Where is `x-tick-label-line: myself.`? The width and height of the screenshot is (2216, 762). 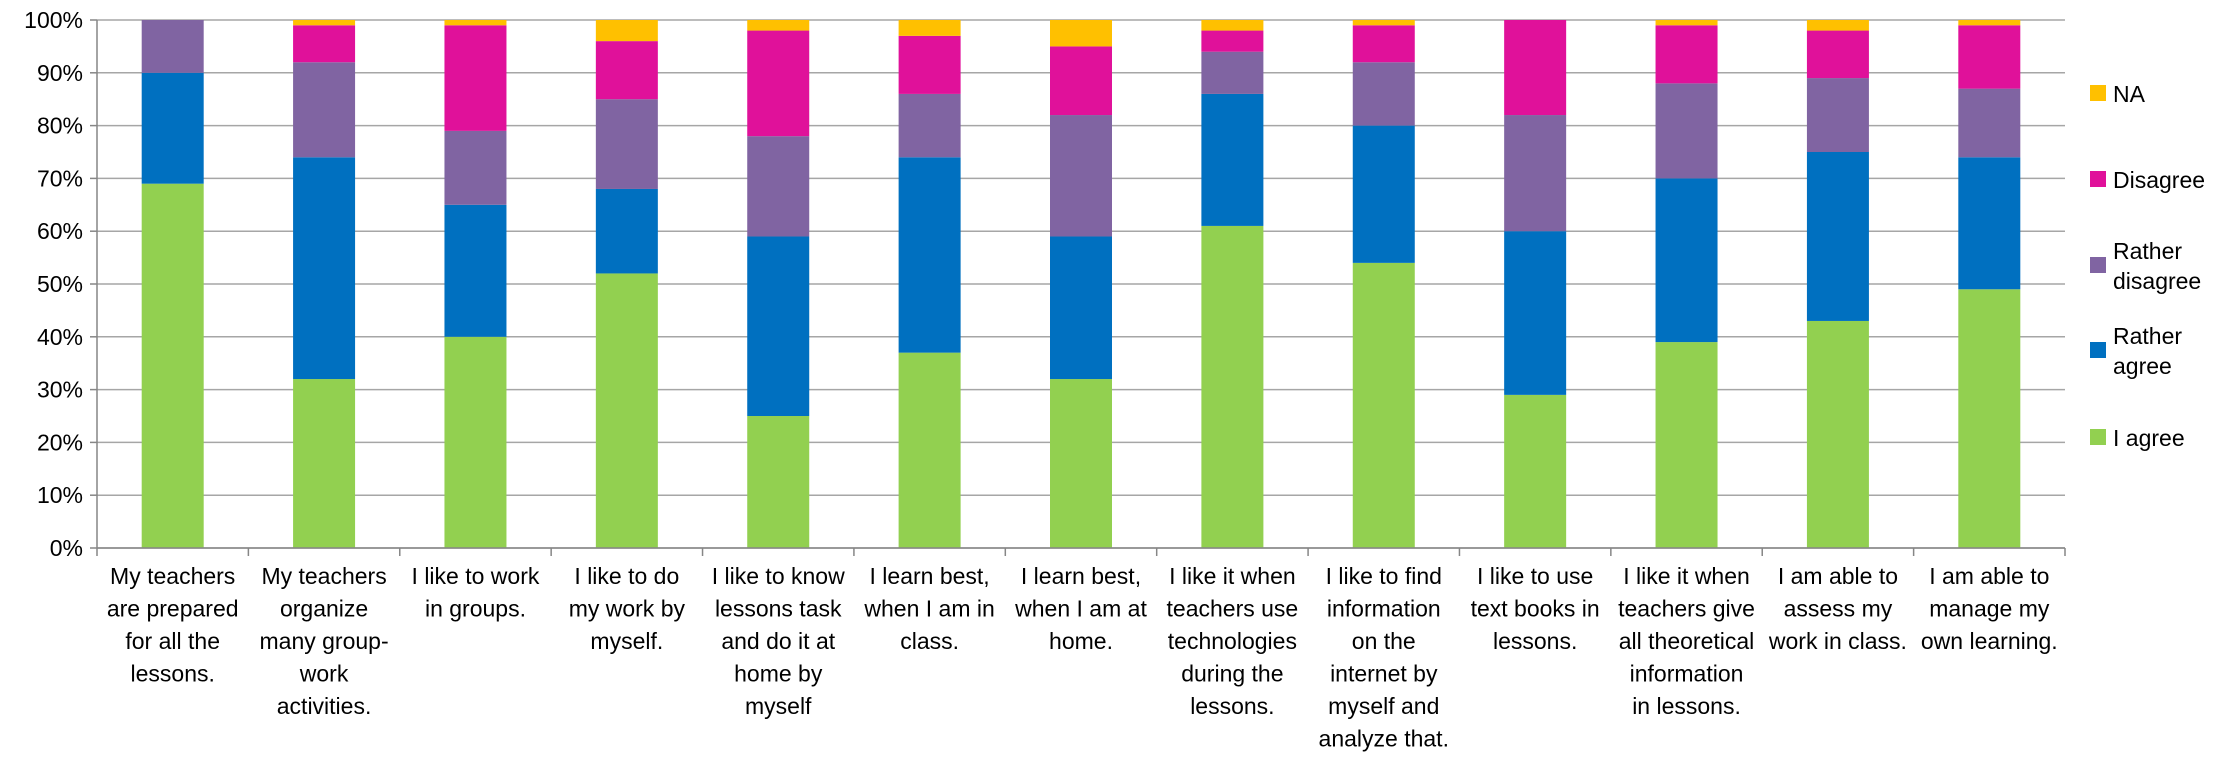
x-tick-label-line: myself. is located at coordinates (626, 641).